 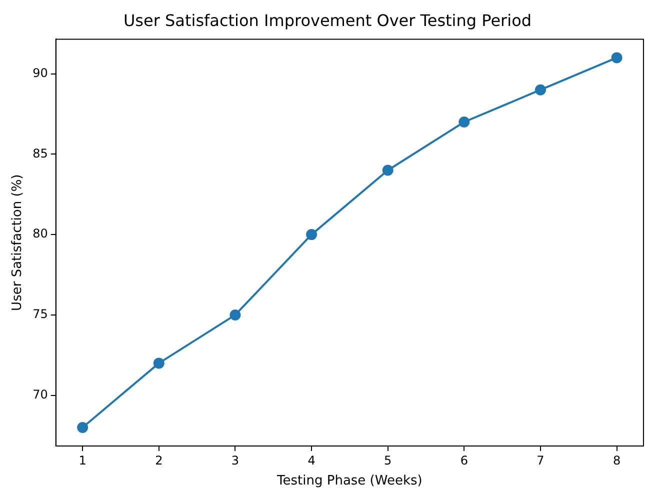 What do you see at coordinates (40, 314) in the screenshot?
I see `y-tick-label: 75` at bounding box center [40, 314].